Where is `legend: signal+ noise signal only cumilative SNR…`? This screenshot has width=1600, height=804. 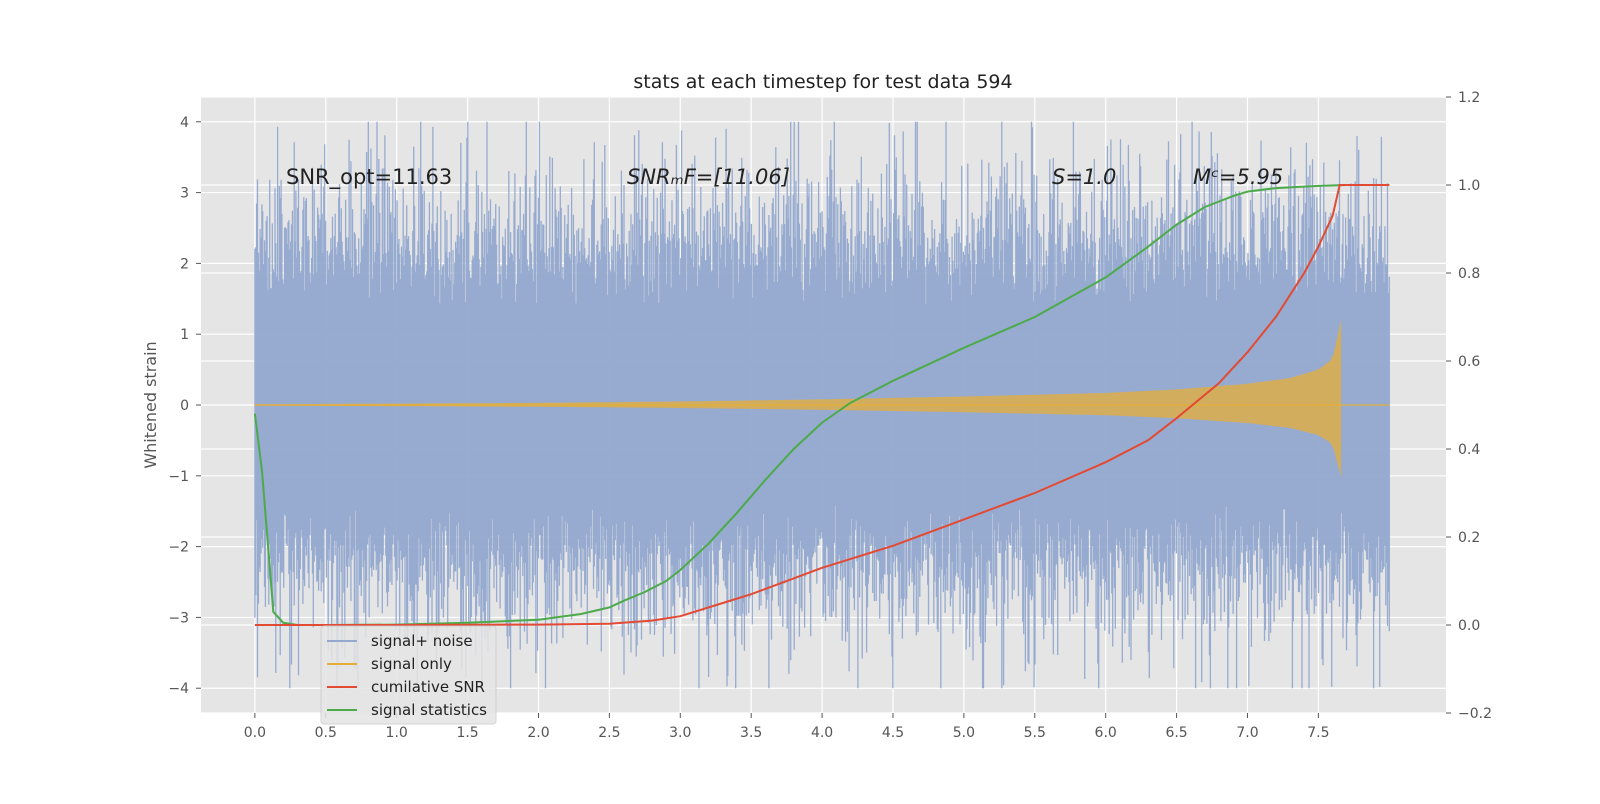
legend: signal+ noise signal only cumilative SNR… is located at coordinates (408, 675).